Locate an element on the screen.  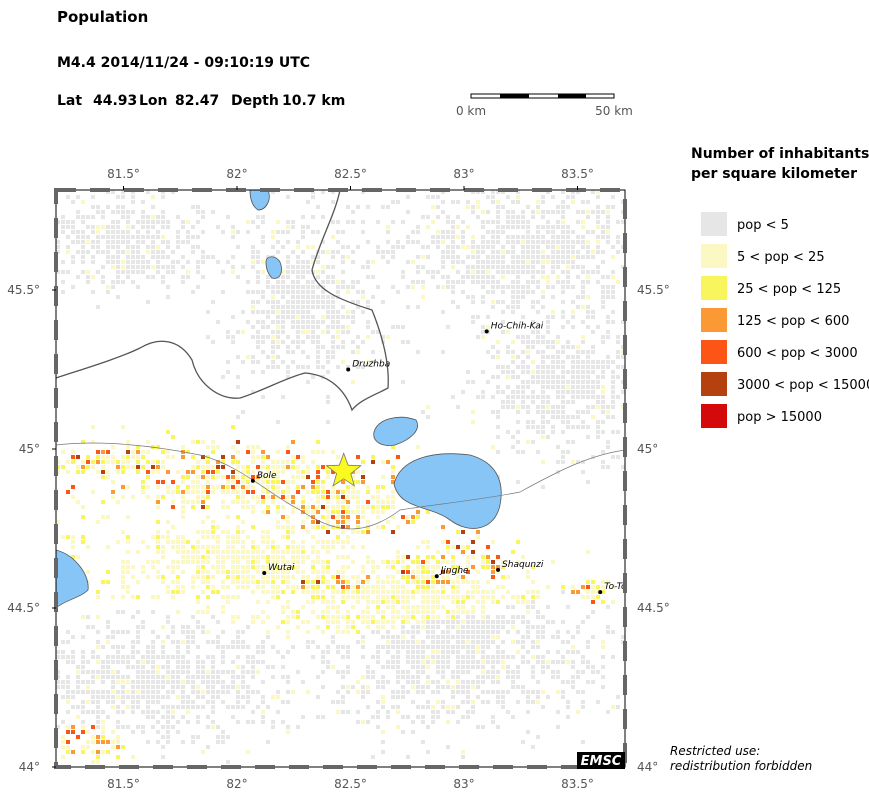
badge-bg is located at coordinates (601, 760).